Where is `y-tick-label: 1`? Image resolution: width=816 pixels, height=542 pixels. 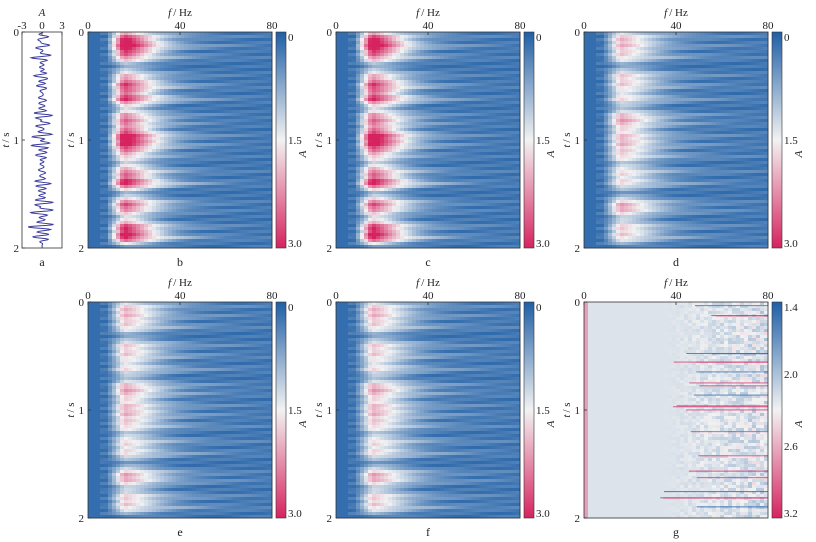
y-tick-label: 1 is located at coordinates (17, 141).